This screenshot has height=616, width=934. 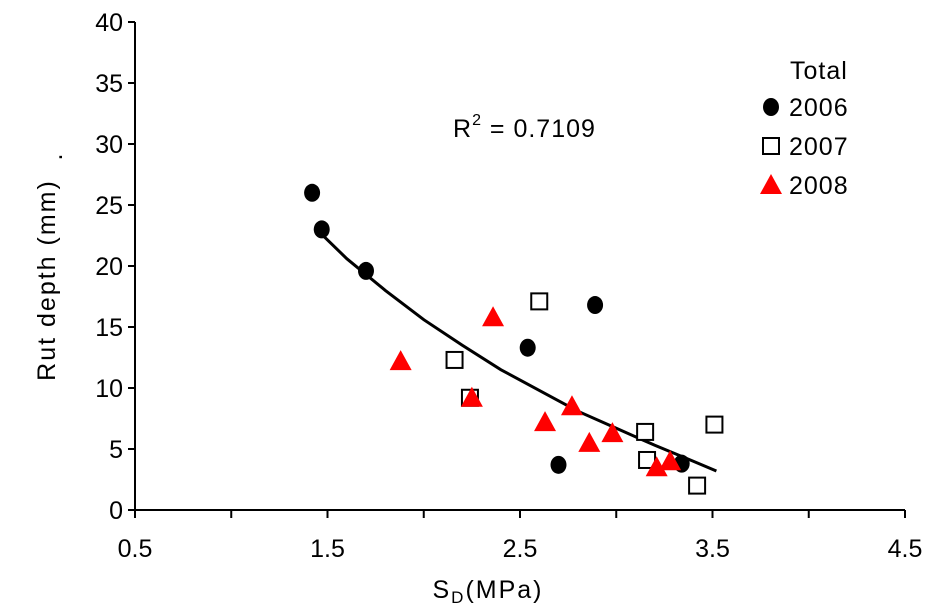 I want to click on legend: Total 2006 2007 2008, so click(x=804, y=128).